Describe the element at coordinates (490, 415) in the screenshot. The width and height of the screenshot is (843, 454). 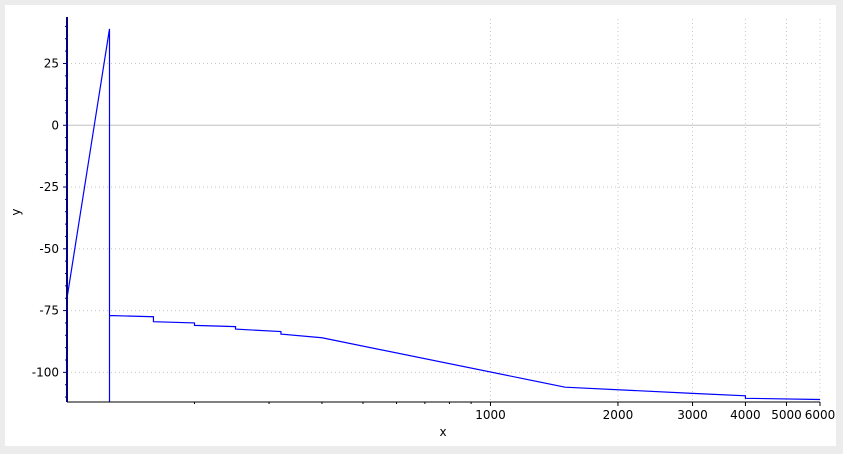
I see `x-tick-label: 1000` at that location.